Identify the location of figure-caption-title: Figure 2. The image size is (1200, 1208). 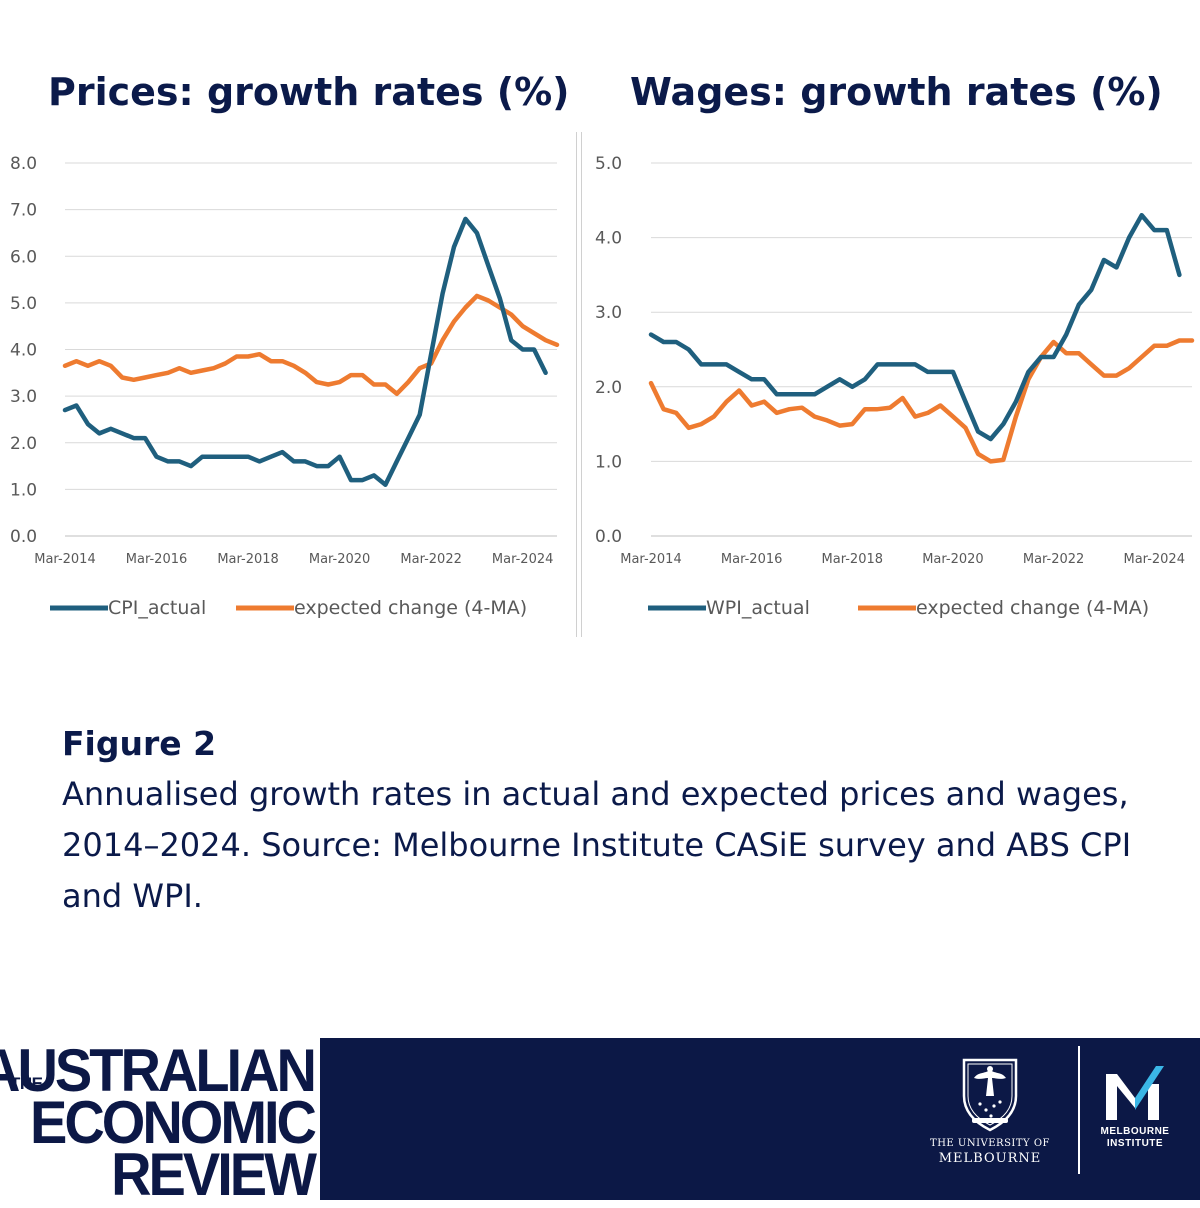
(139, 743).